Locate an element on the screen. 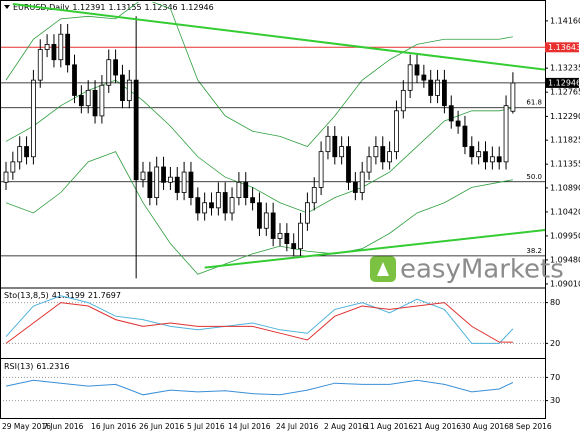 This screenshot has height=435, width=580. x-tick-label: 11 Aug 2016 is located at coordinates (389, 426).